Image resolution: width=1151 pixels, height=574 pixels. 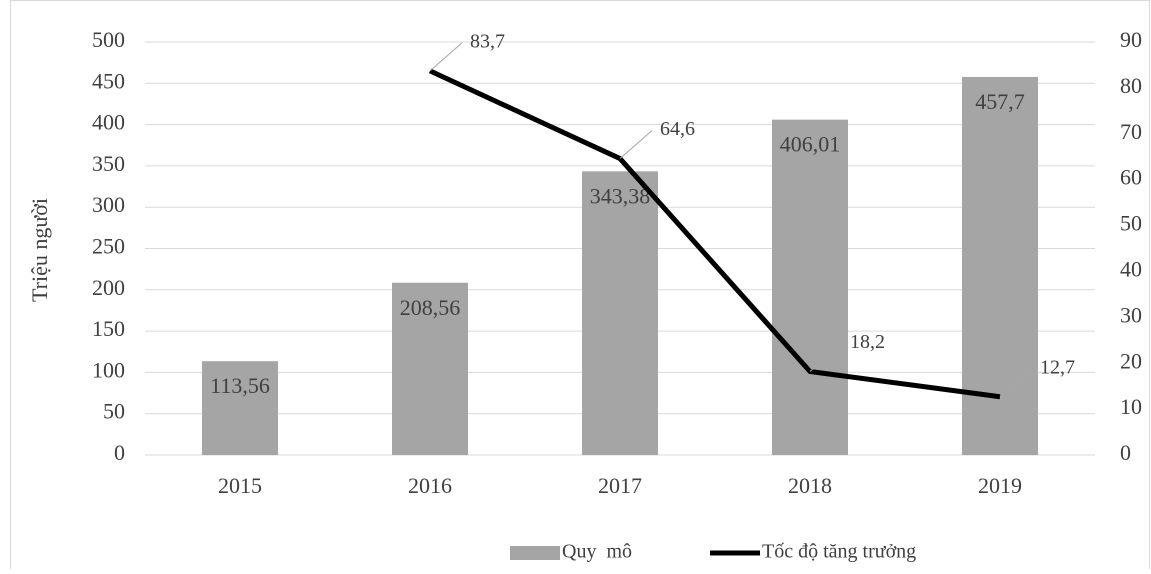 I want to click on bar-value-label: 406,01, so click(x=810, y=144).